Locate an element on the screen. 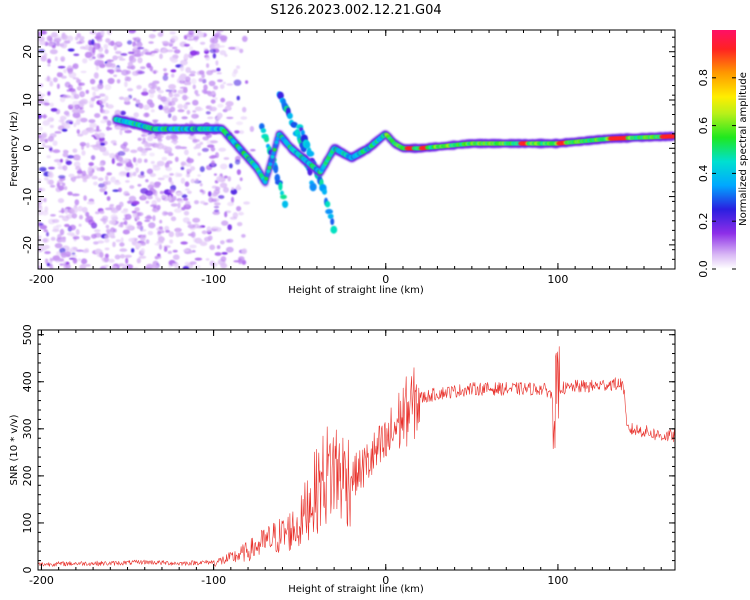  y-tick-label: -20 is located at coordinates (27, 245).